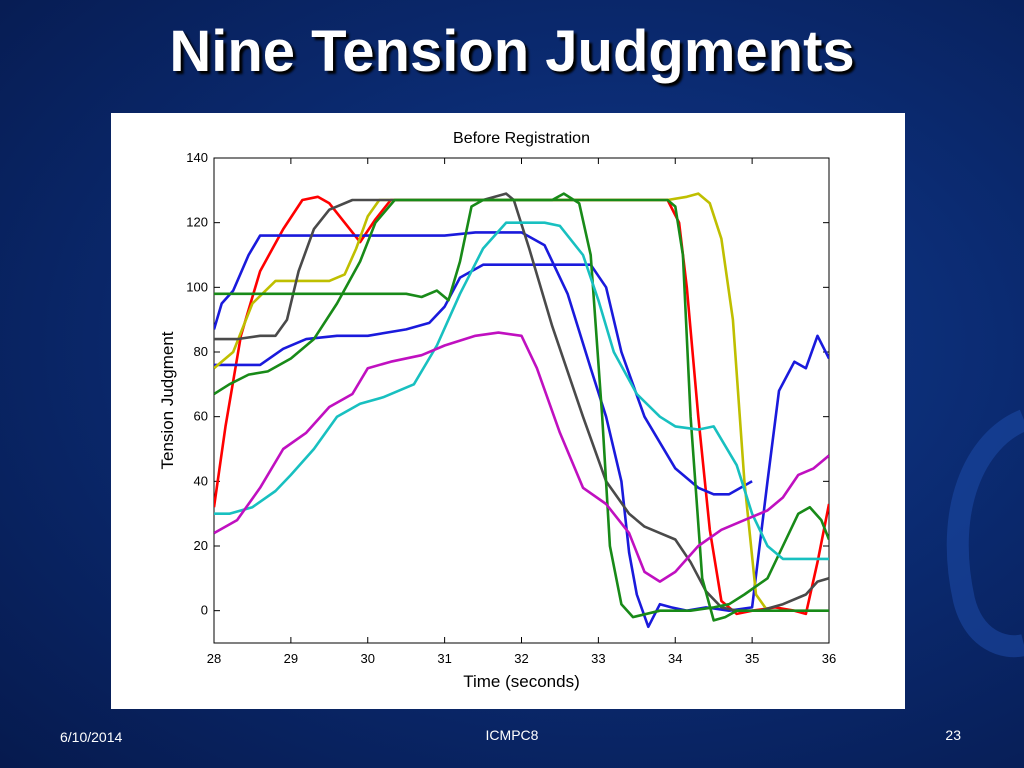  I want to click on decorative-swoosh, so click(985, 533).